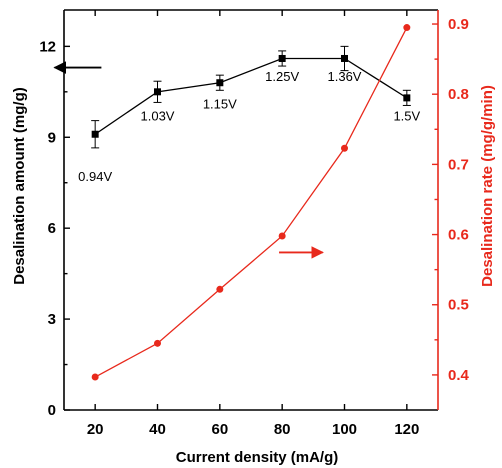  What do you see at coordinates (344, 429) in the screenshot?
I see `x-tick-label: 100` at bounding box center [344, 429].